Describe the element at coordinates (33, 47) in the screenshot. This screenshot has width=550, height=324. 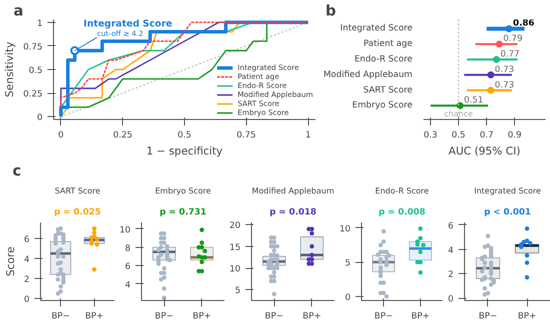
I see `y-tick-label: 0.75` at that location.